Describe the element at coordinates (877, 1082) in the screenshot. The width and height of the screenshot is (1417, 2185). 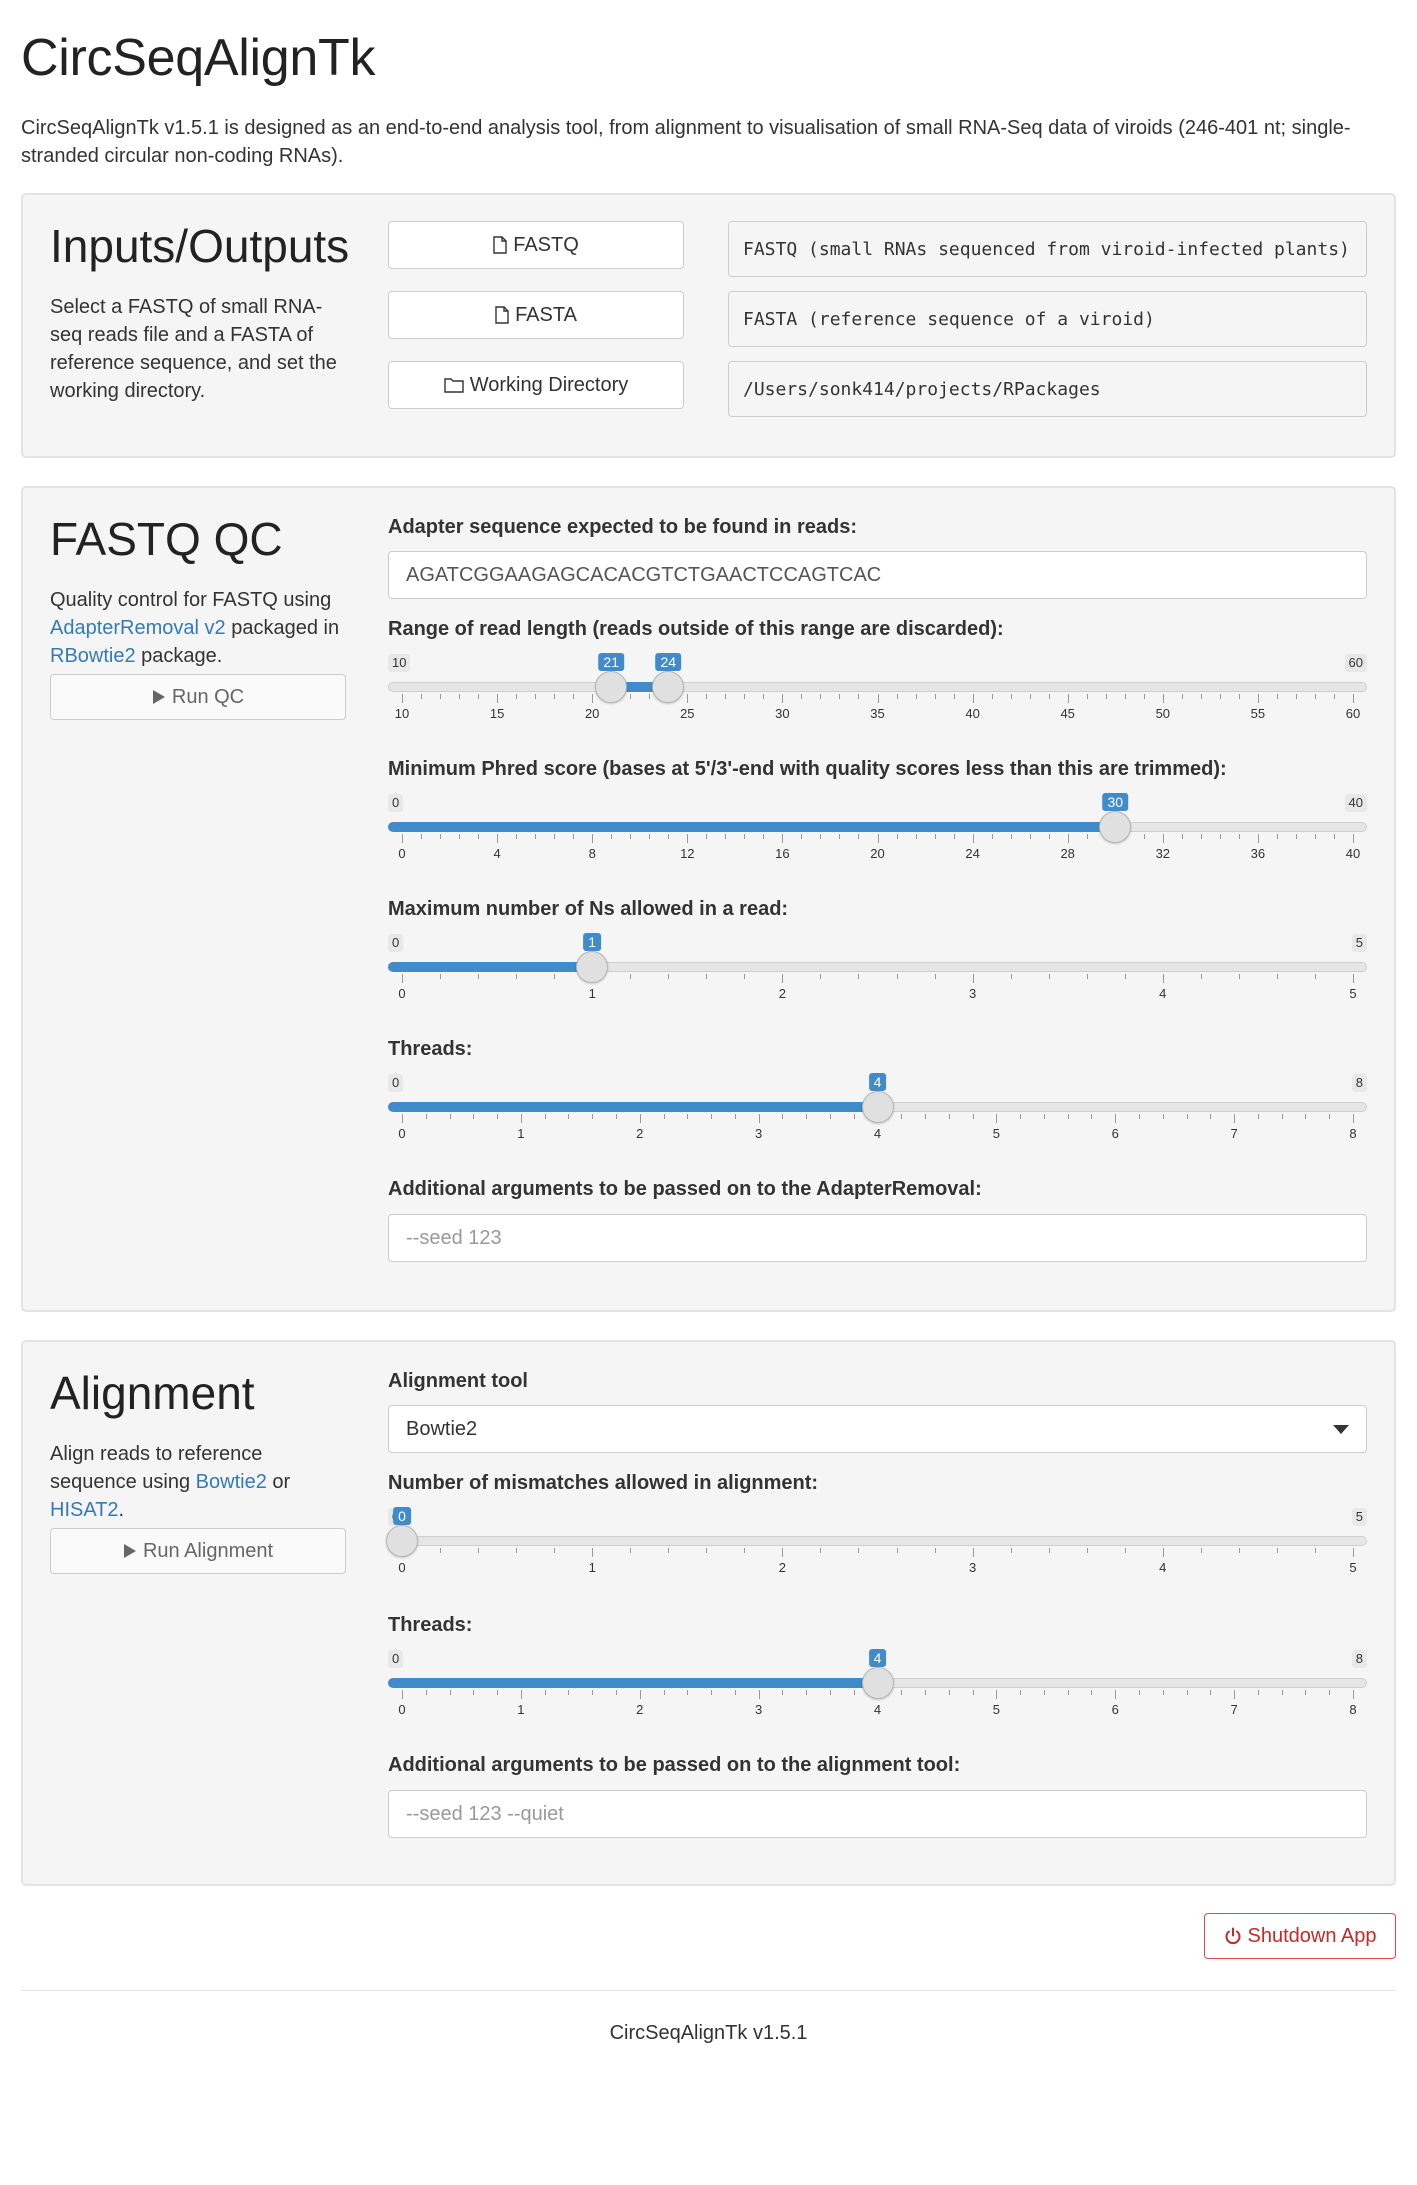
I see `slider-handle-value: 4` at that location.